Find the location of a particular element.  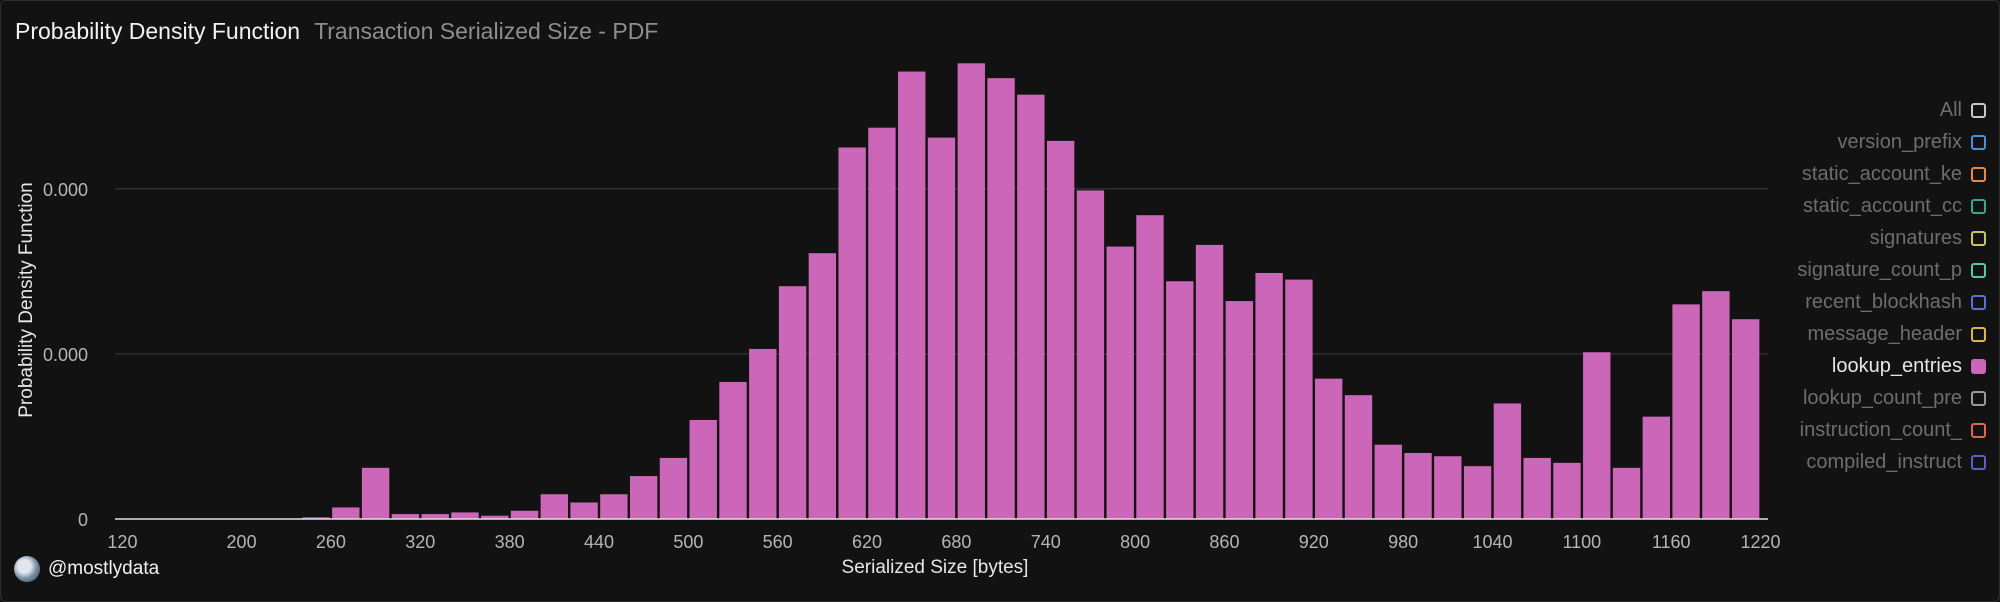

legend-label: instruction_count_ is located at coordinates (1880, 429).